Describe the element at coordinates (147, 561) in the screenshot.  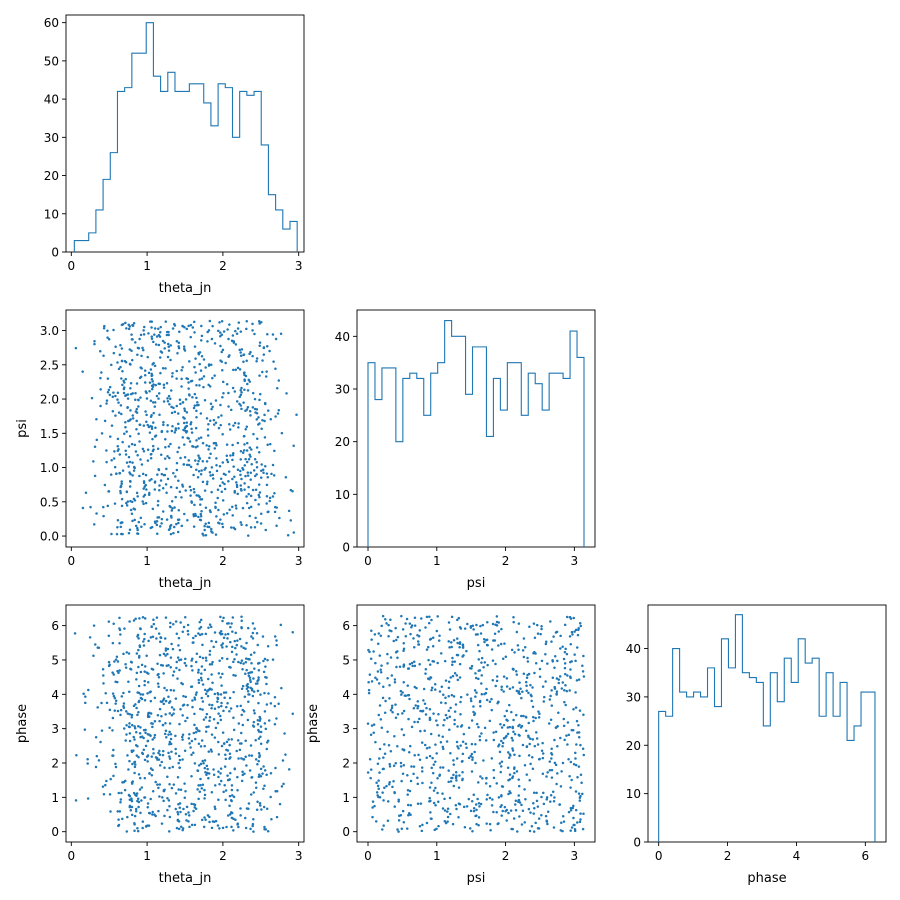
I see `psi-vs-theta_jn-xtick-label: 1` at that location.